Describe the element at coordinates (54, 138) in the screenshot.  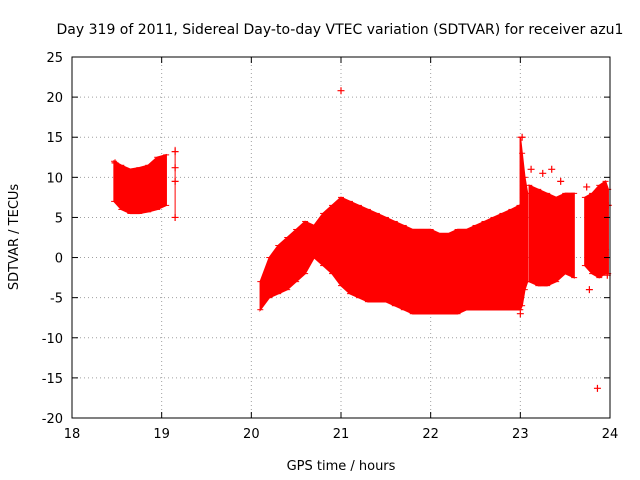
I see `y-tick-label: 15` at that location.